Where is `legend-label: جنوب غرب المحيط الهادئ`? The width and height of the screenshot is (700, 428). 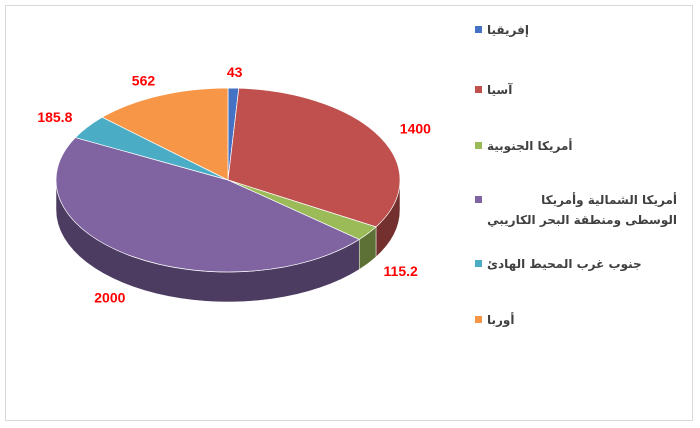 legend-label: جنوب غرب المحيط الهادئ is located at coordinates (564, 264).